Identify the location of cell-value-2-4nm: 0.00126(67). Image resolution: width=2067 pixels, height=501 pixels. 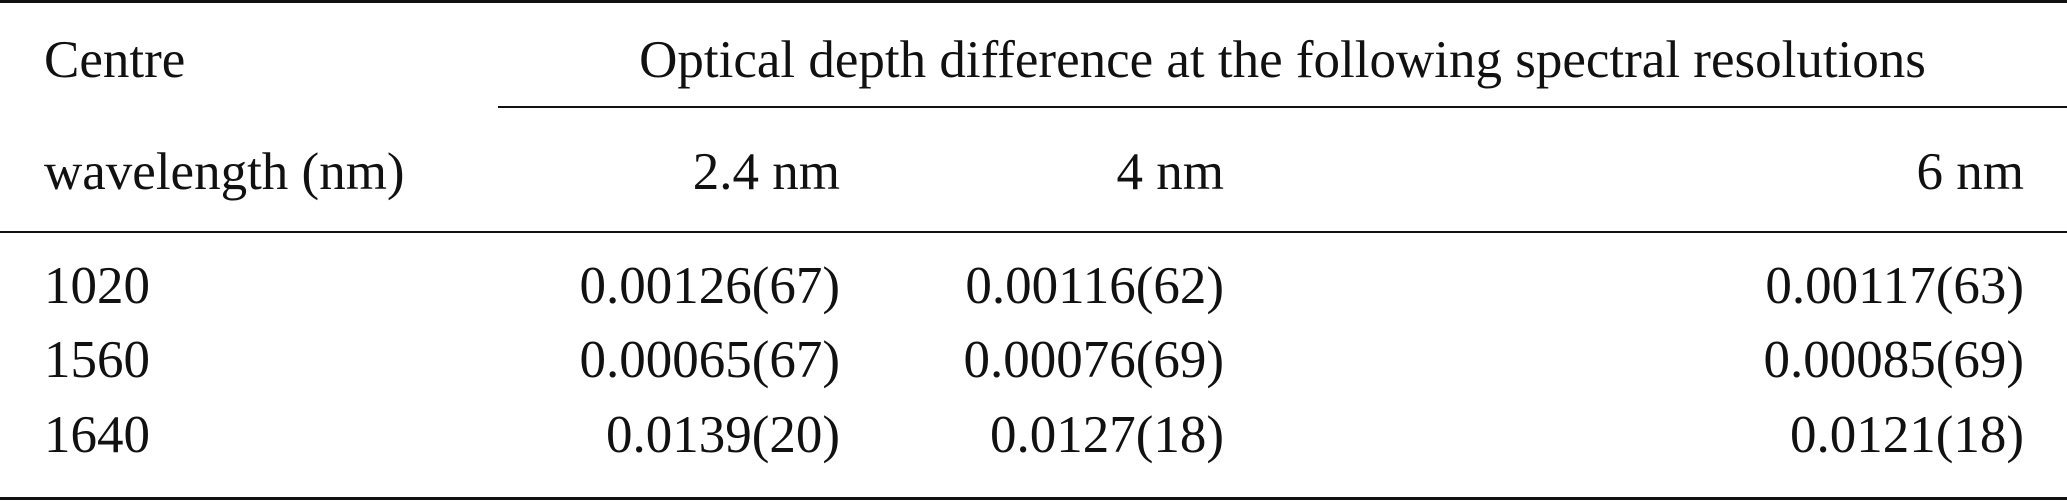
(709, 286).